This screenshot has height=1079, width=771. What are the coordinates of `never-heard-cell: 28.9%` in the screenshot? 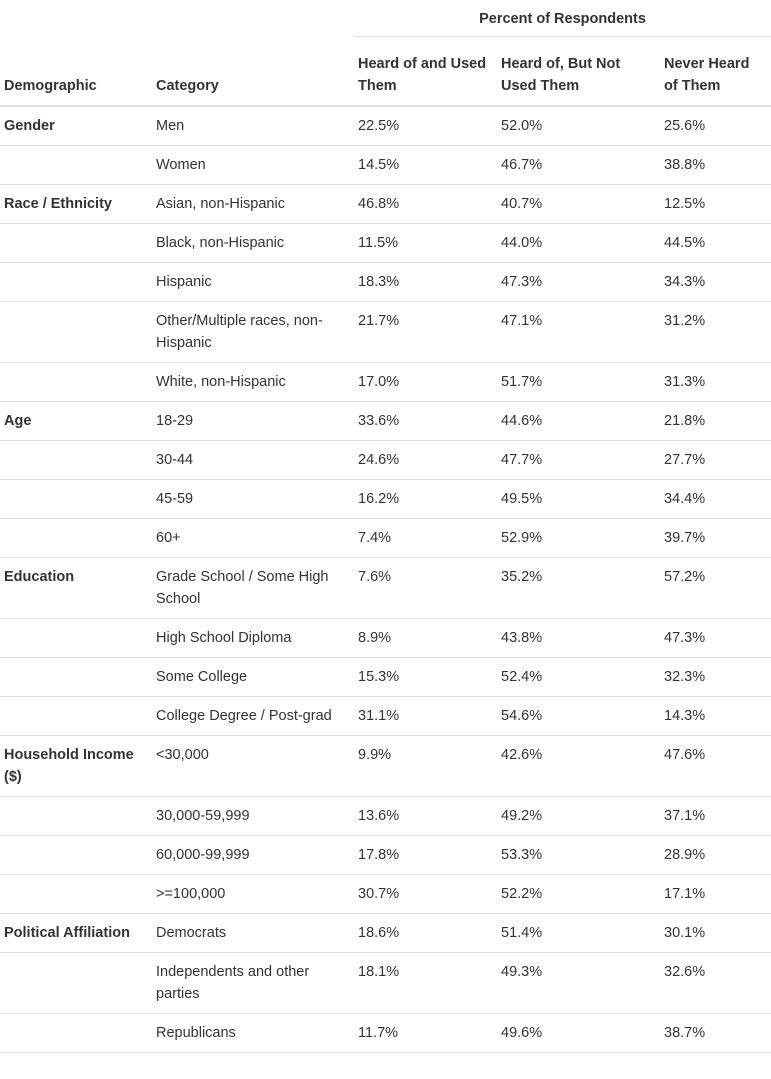 It's located at (715, 855).